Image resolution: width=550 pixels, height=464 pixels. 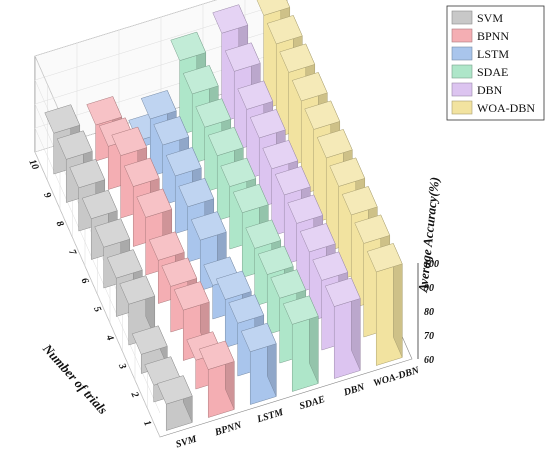 What do you see at coordinates (228, 429) in the screenshot?
I see `model-label-bpnn: BPNN` at bounding box center [228, 429].